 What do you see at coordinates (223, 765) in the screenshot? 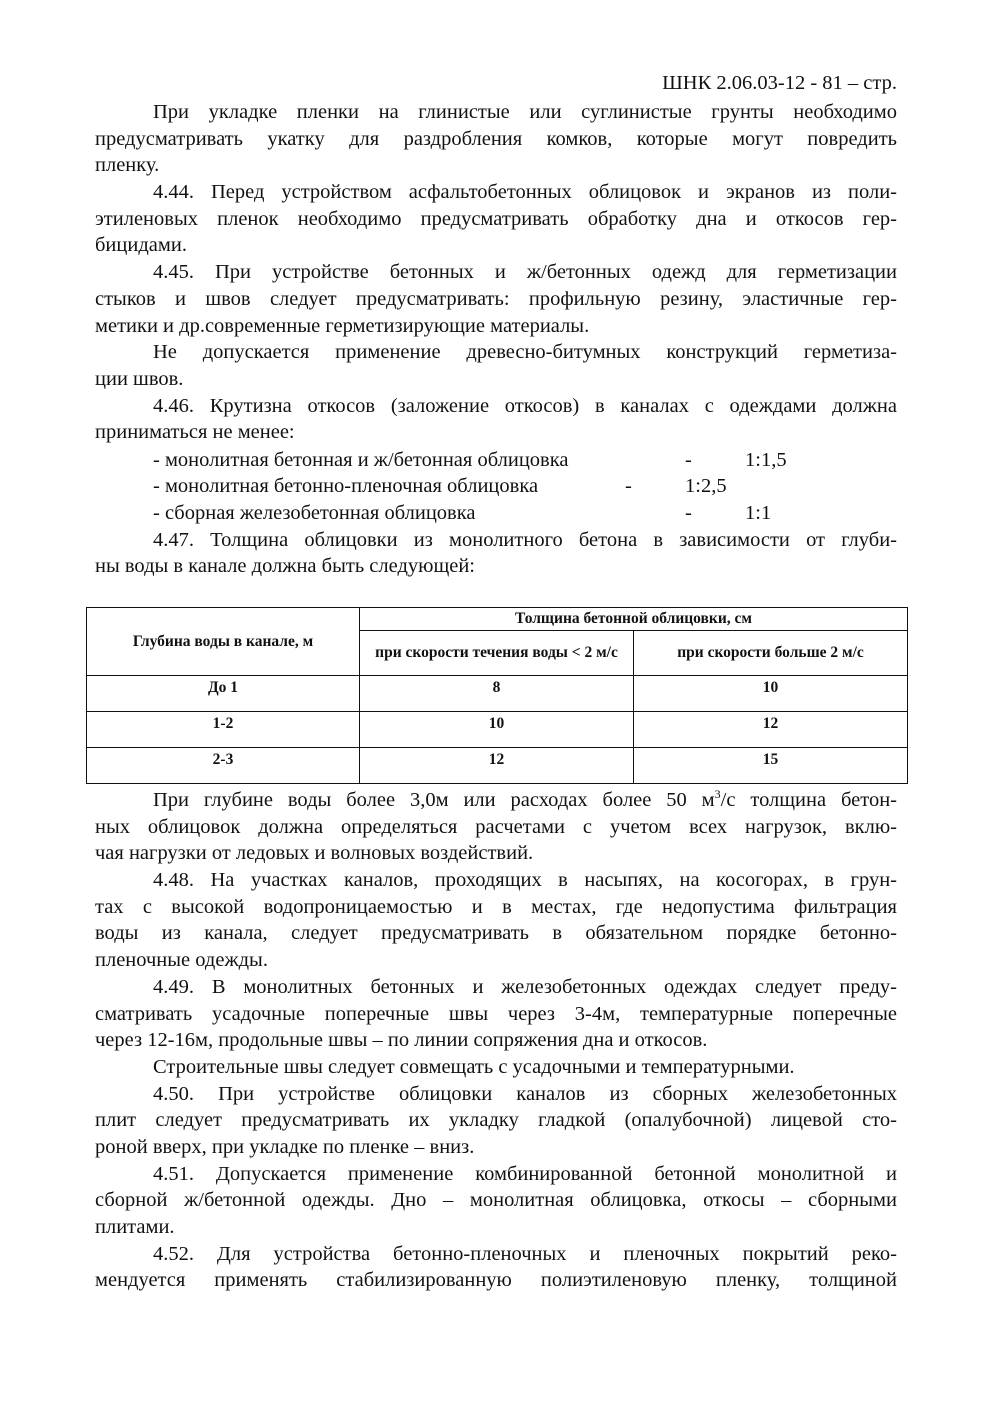
I see `table-cell: 2-3` at bounding box center [223, 765].